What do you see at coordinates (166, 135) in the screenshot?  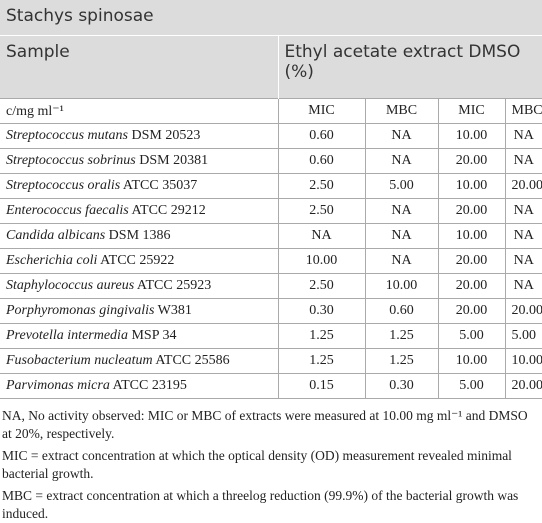 I see `strain: DSM 20523` at bounding box center [166, 135].